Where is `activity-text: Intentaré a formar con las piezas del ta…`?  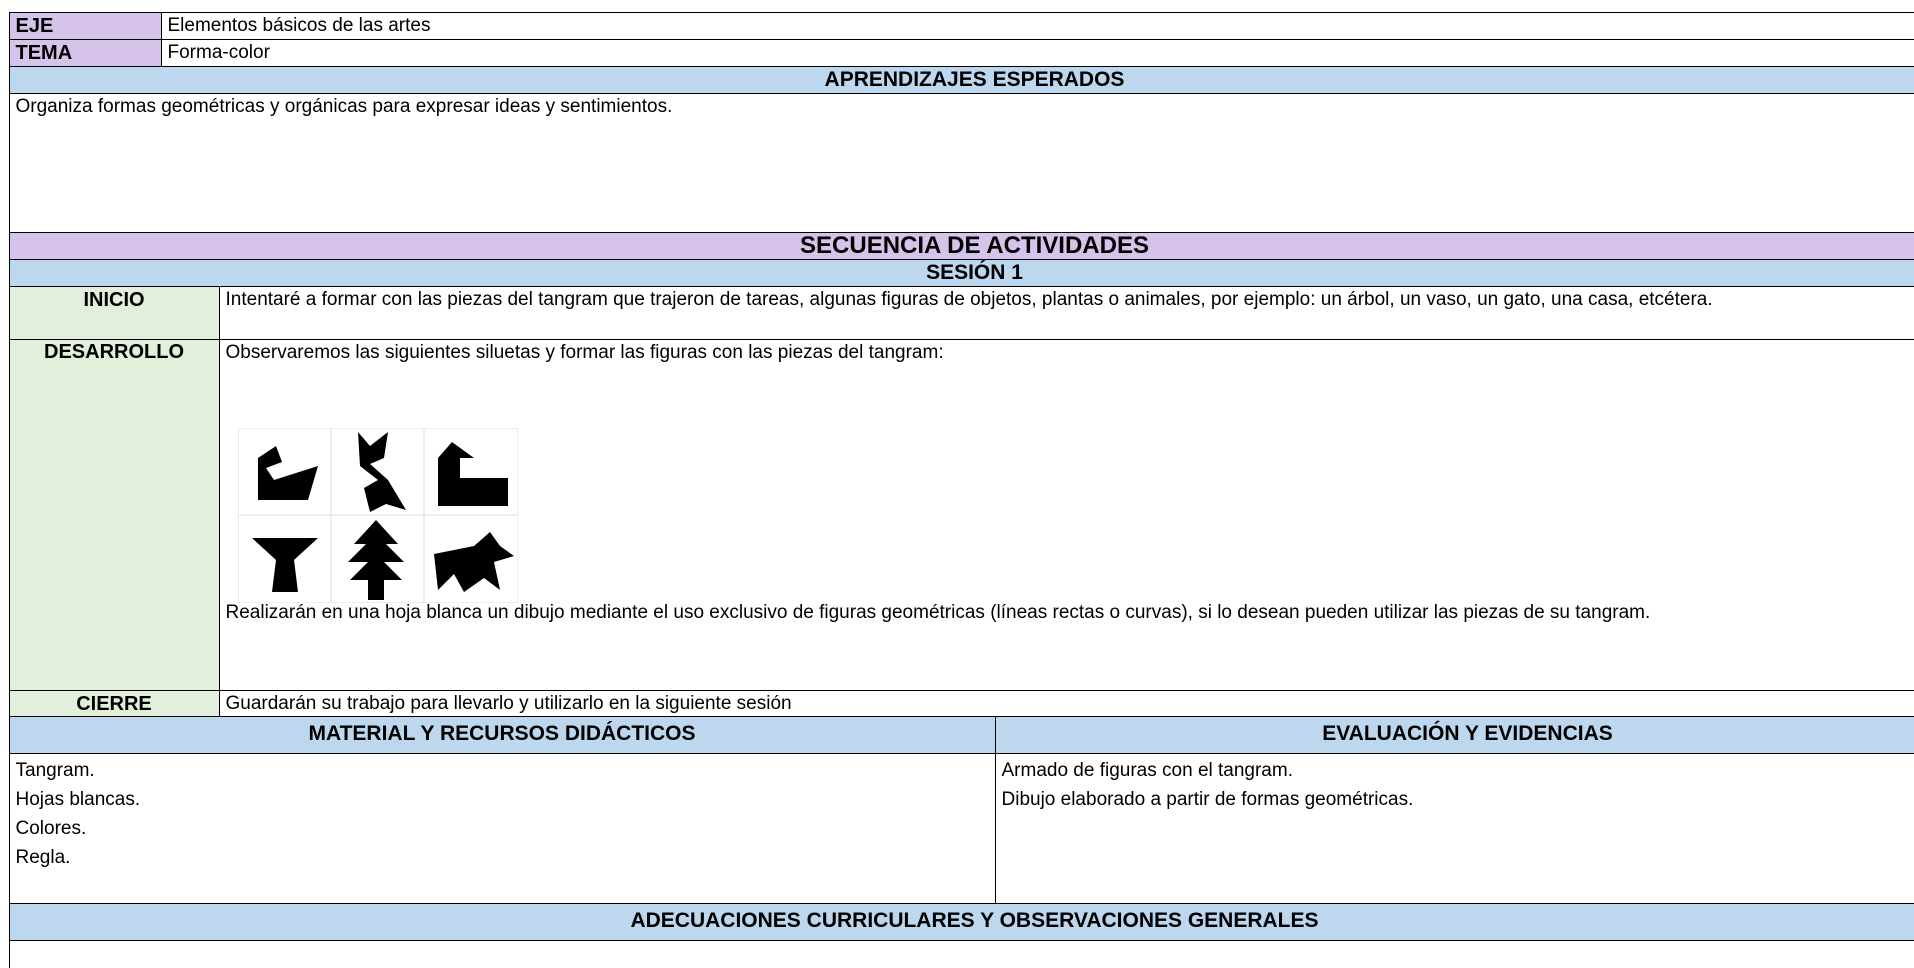 activity-text: Intentaré a formar con las piezas del ta… is located at coordinates (1066, 313).